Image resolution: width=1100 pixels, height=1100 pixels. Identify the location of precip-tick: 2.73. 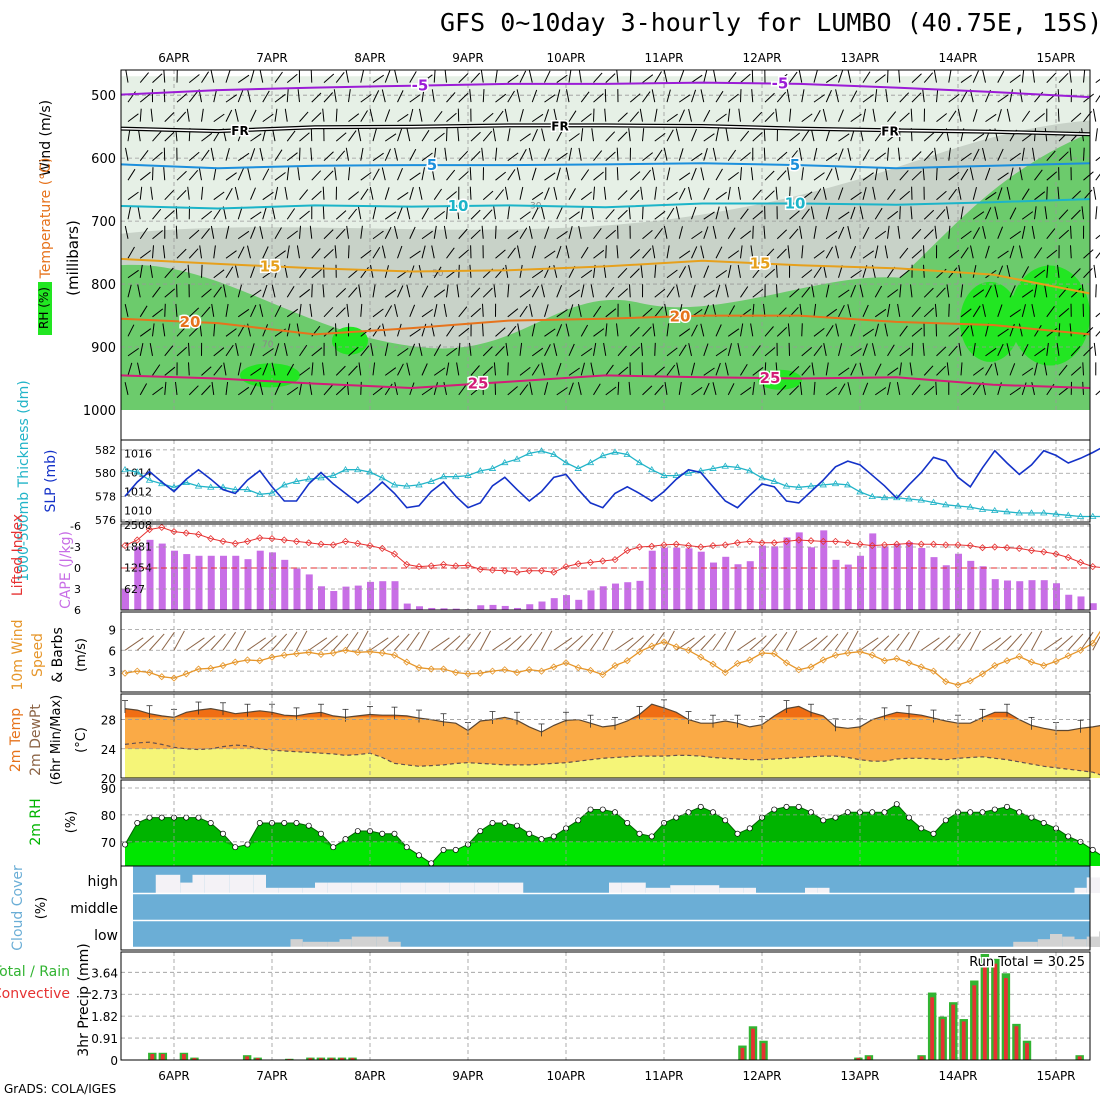
(104, 995).